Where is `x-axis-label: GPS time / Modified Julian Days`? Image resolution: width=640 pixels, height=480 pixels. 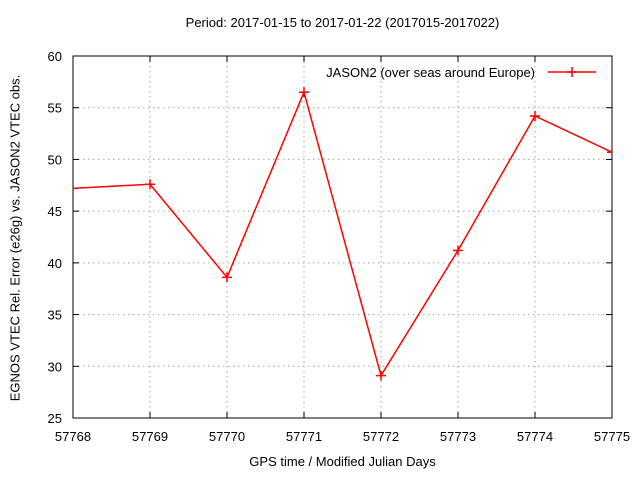
x-axis-label: GPS time / Modified Julian Days is located at coordinates (342, 461).